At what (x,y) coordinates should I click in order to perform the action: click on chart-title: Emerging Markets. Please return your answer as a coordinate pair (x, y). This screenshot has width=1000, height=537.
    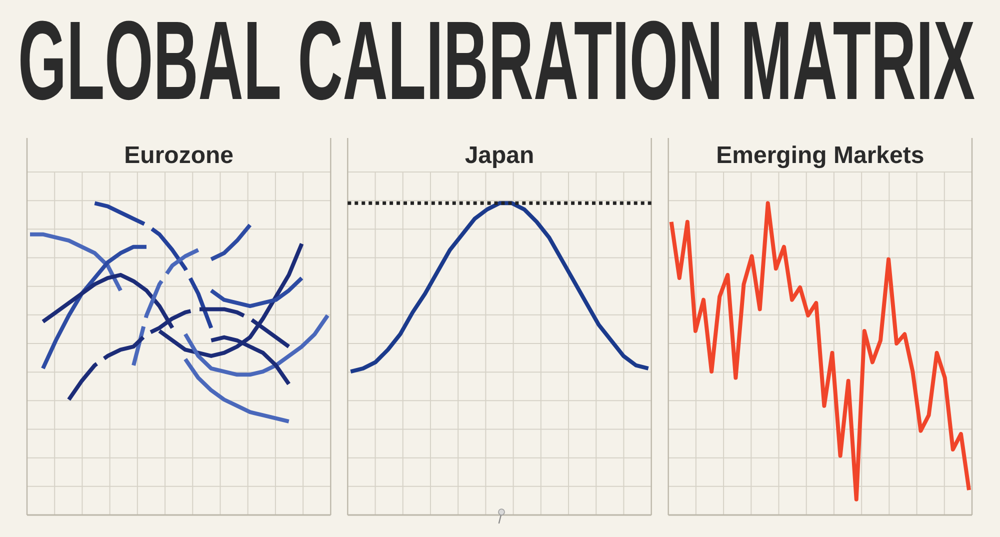
    Looking at the image, I should click on (820, 155).